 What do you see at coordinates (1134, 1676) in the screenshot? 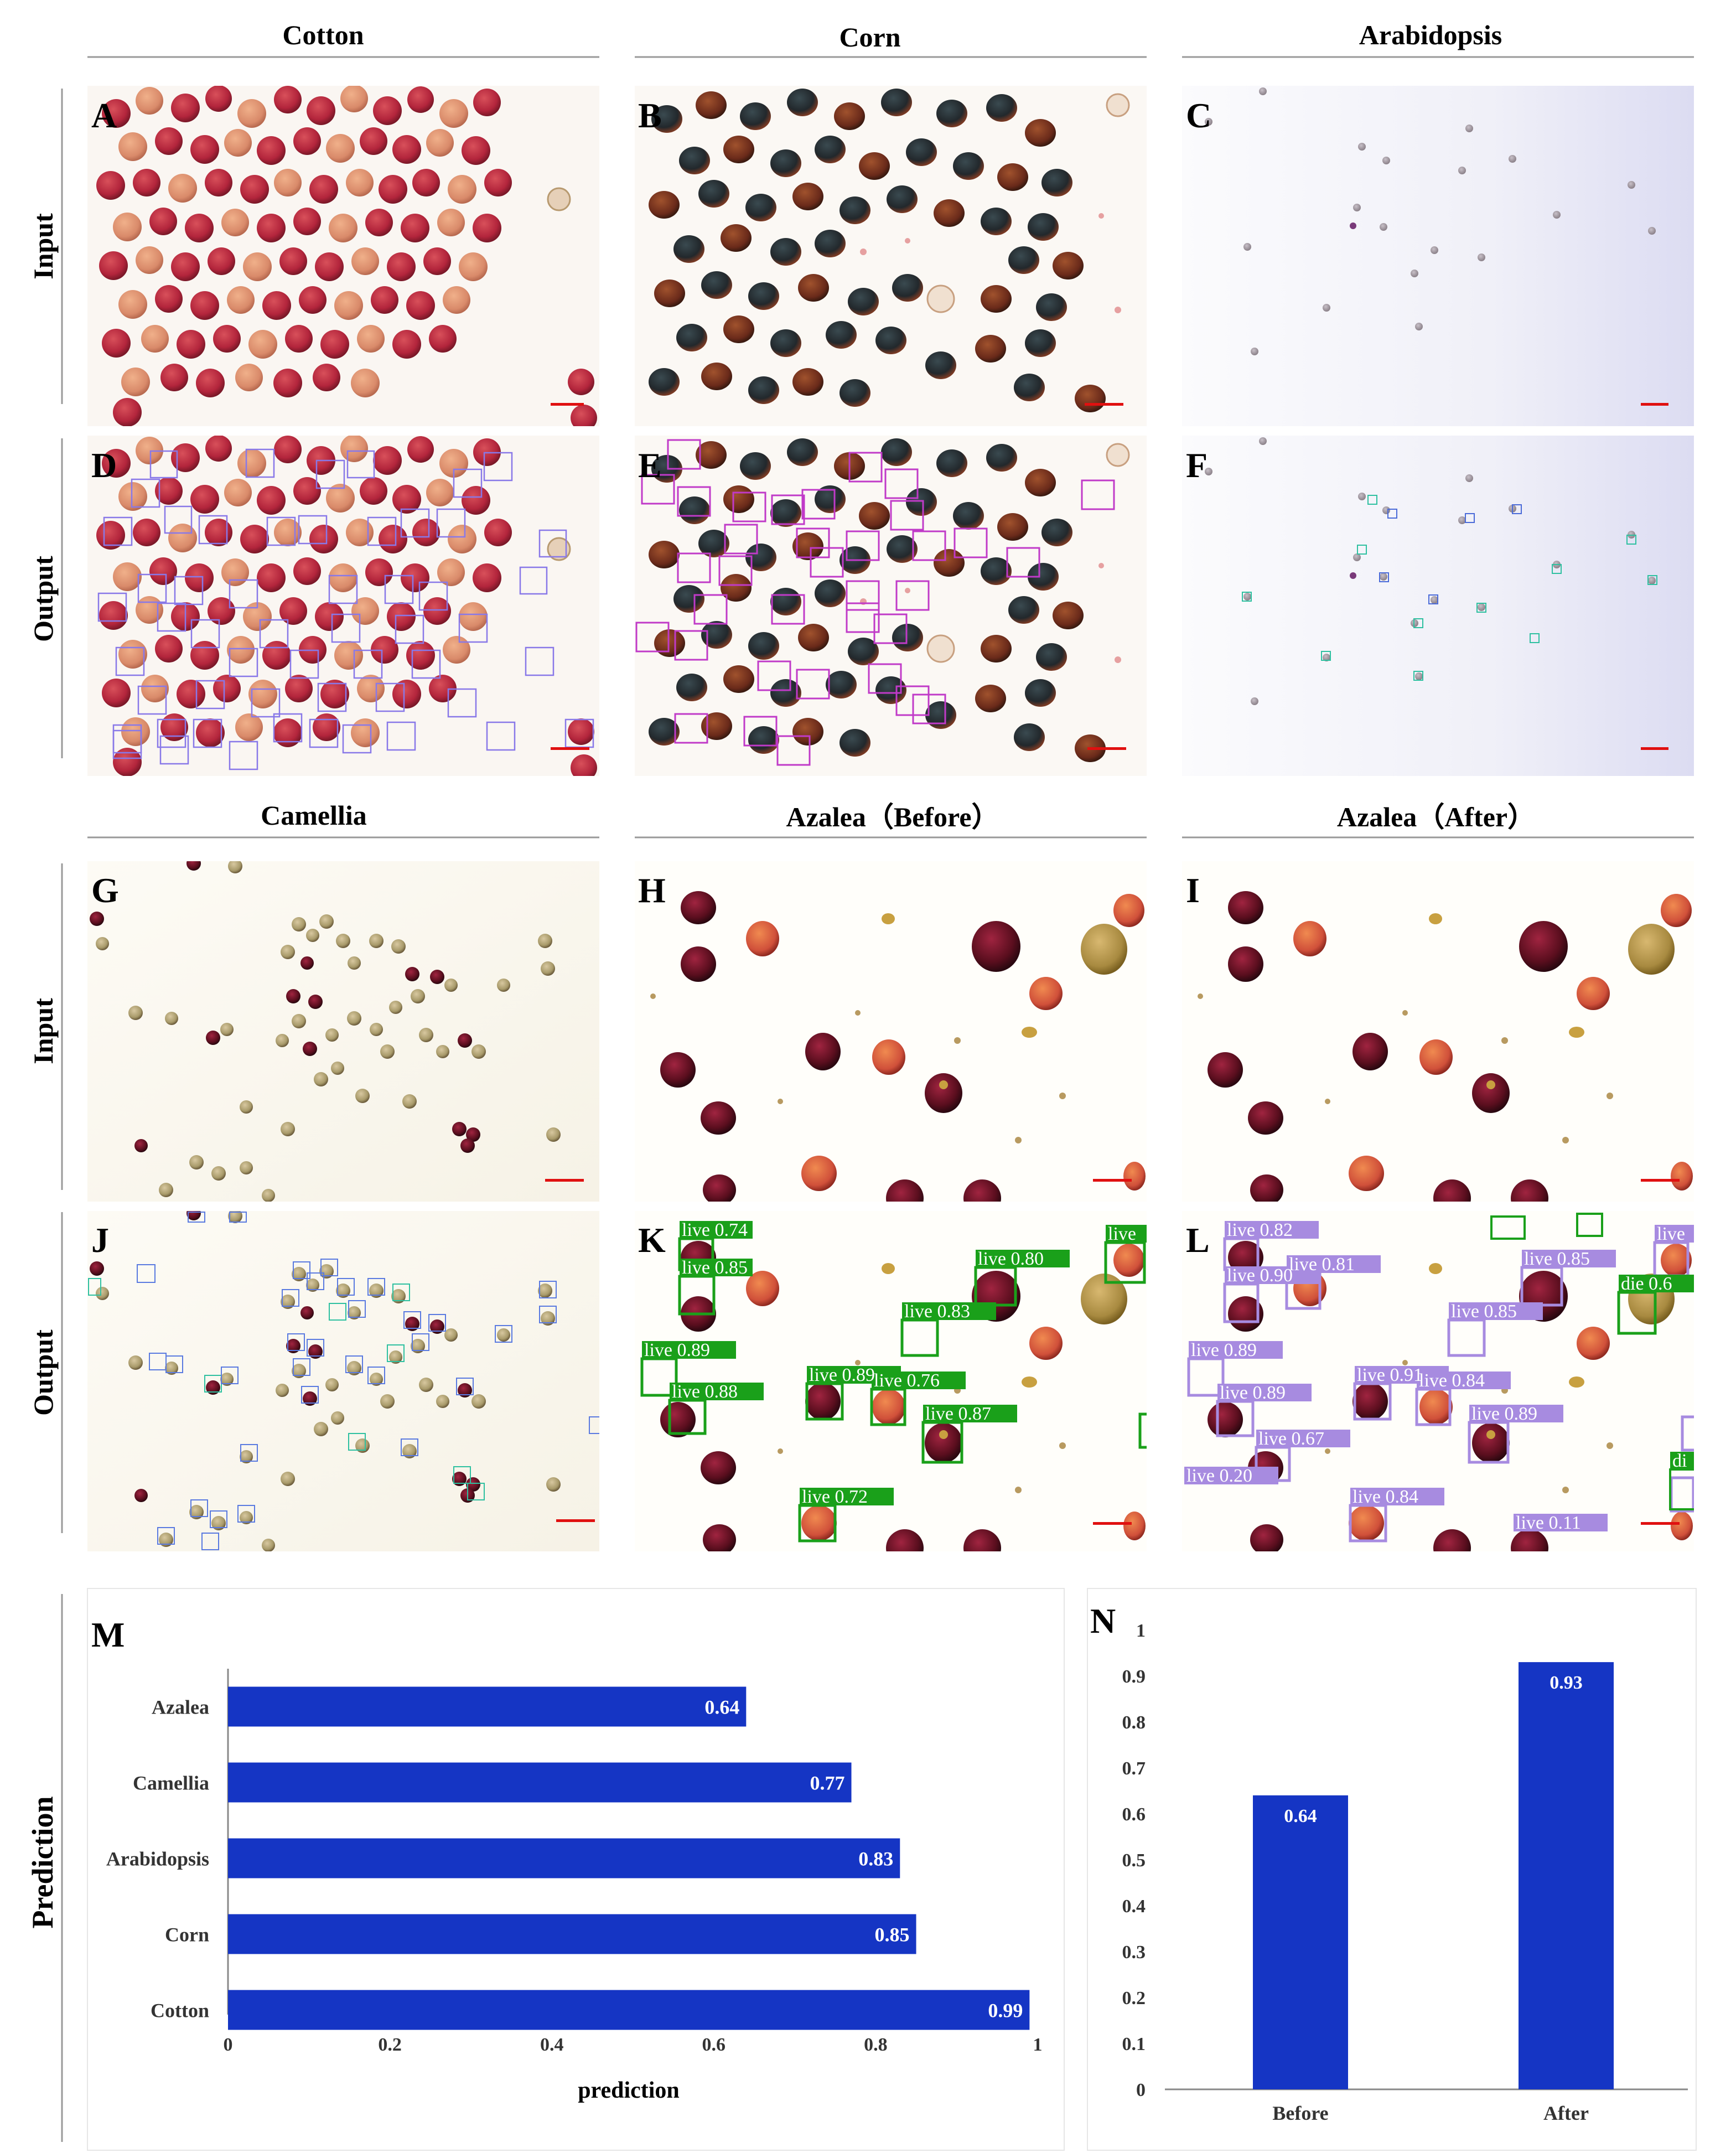
I see `y-tick-label: 0.9` at bounding box center [1134, 1676].